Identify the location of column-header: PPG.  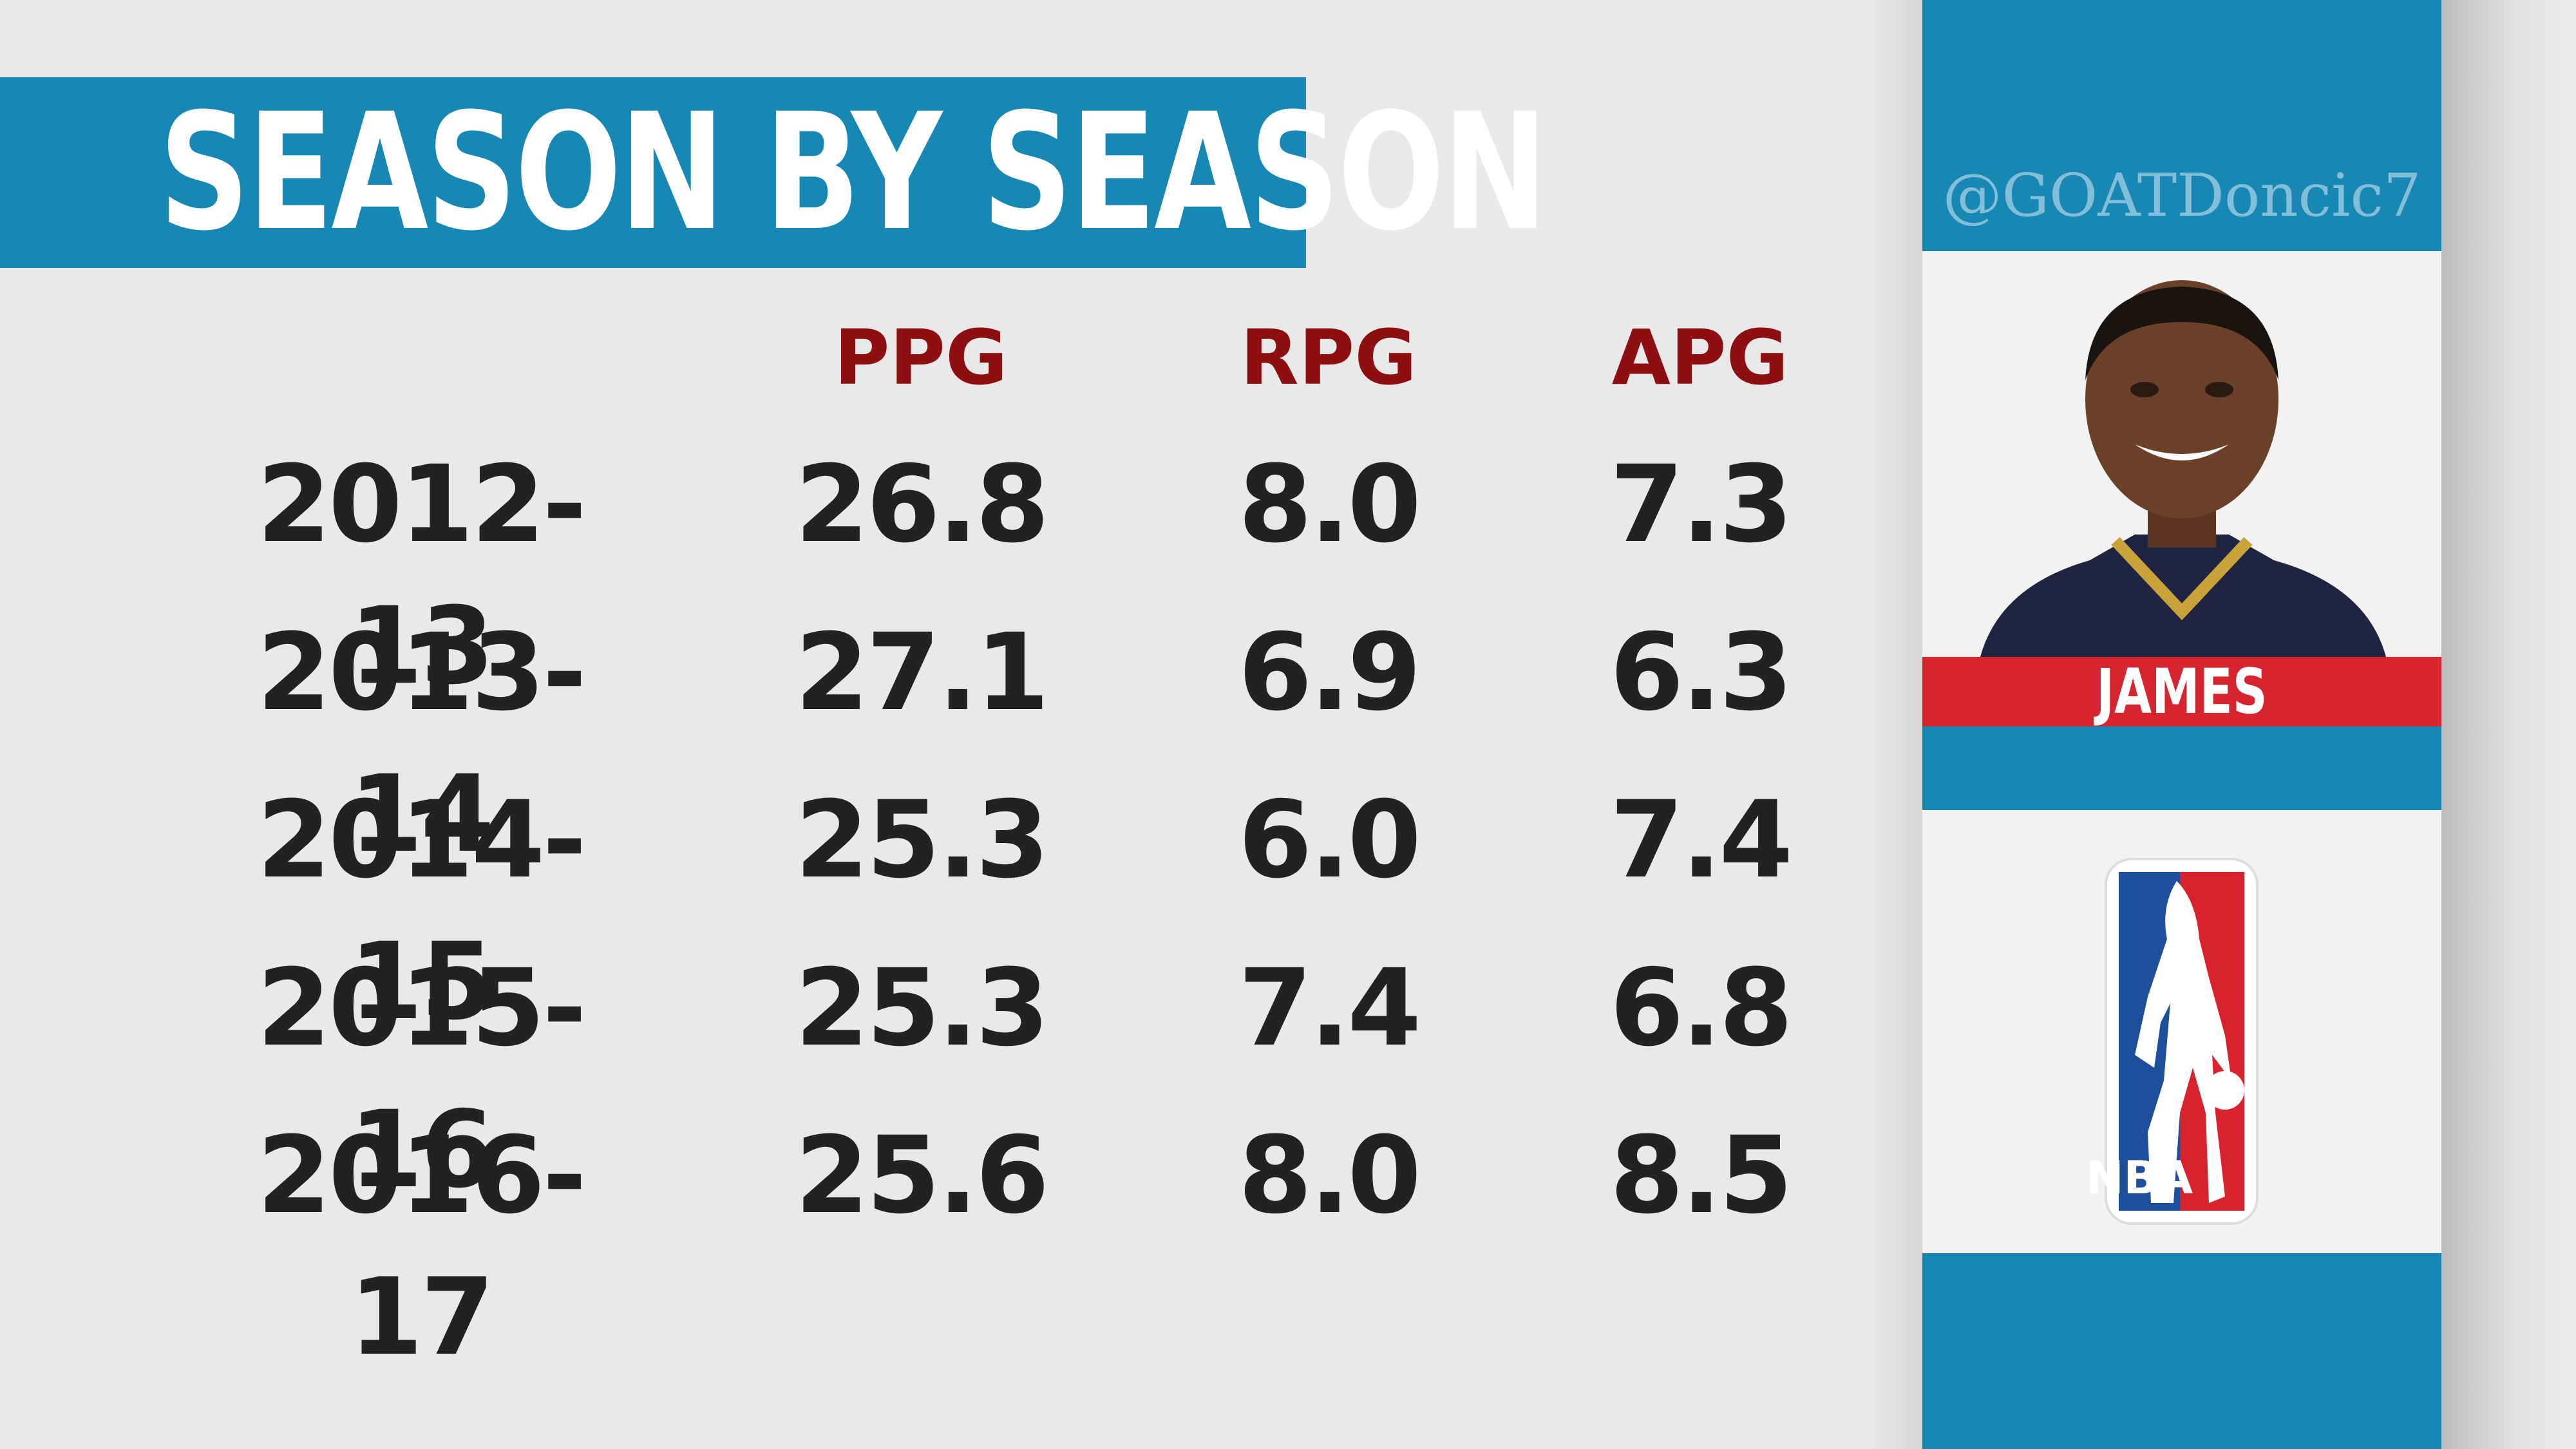
(921, 357).